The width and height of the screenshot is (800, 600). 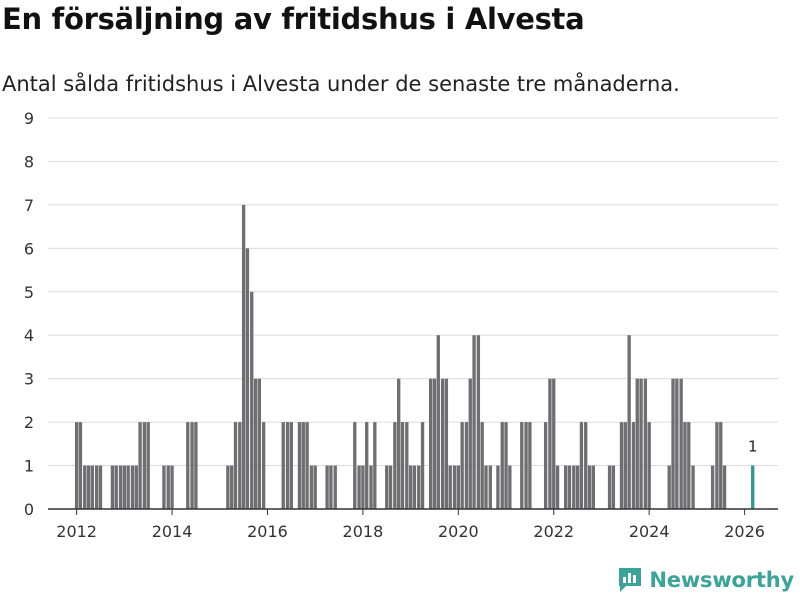 What do you see at coordinates (753, 487) in the screenshot?
I see `bar-highlight` at bounding box center [753, 487].